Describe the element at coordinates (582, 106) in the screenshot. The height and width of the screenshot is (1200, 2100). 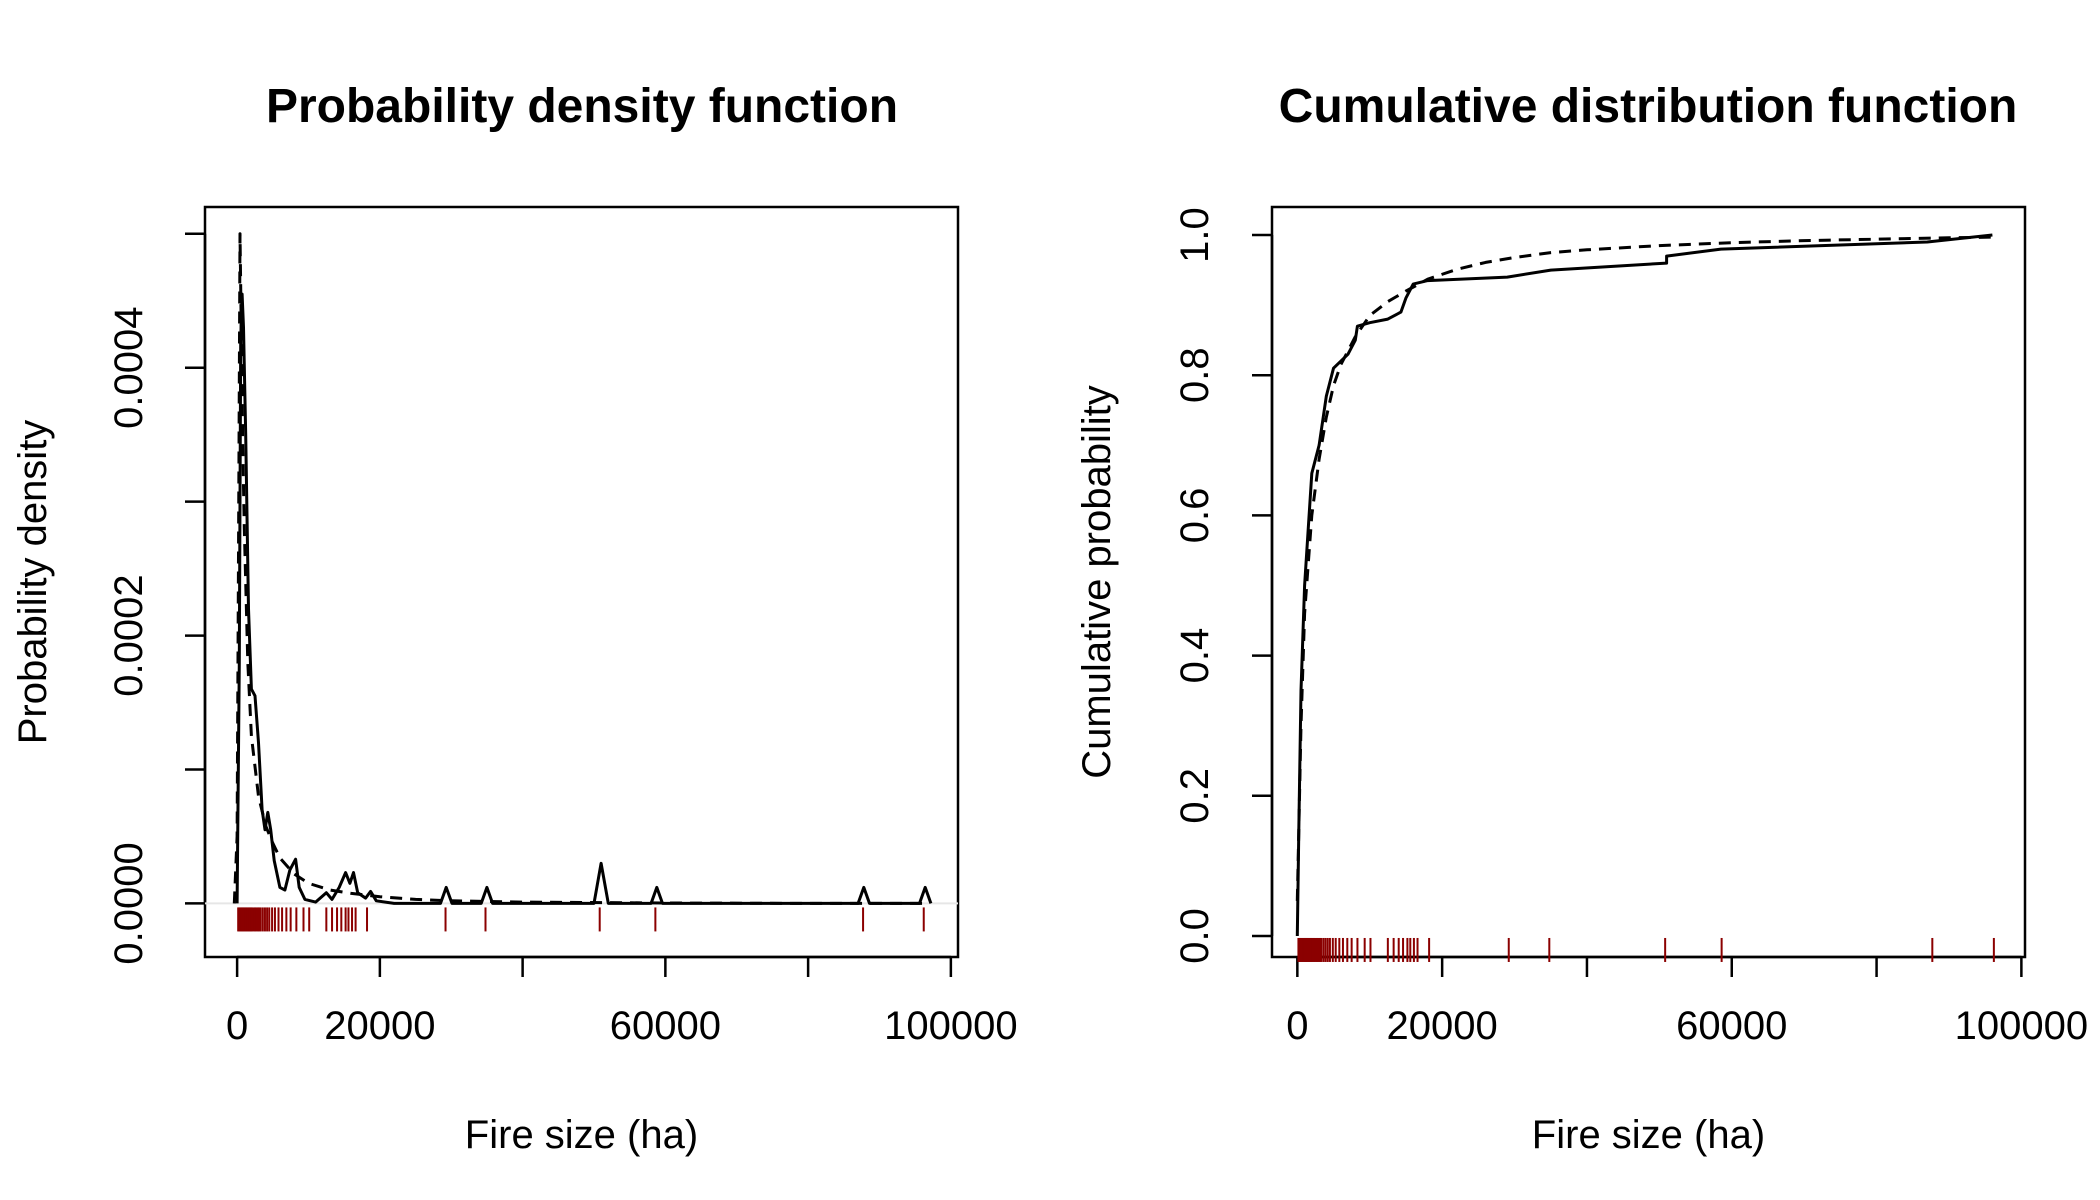
I see `chart-title: Probability density function` at that location.